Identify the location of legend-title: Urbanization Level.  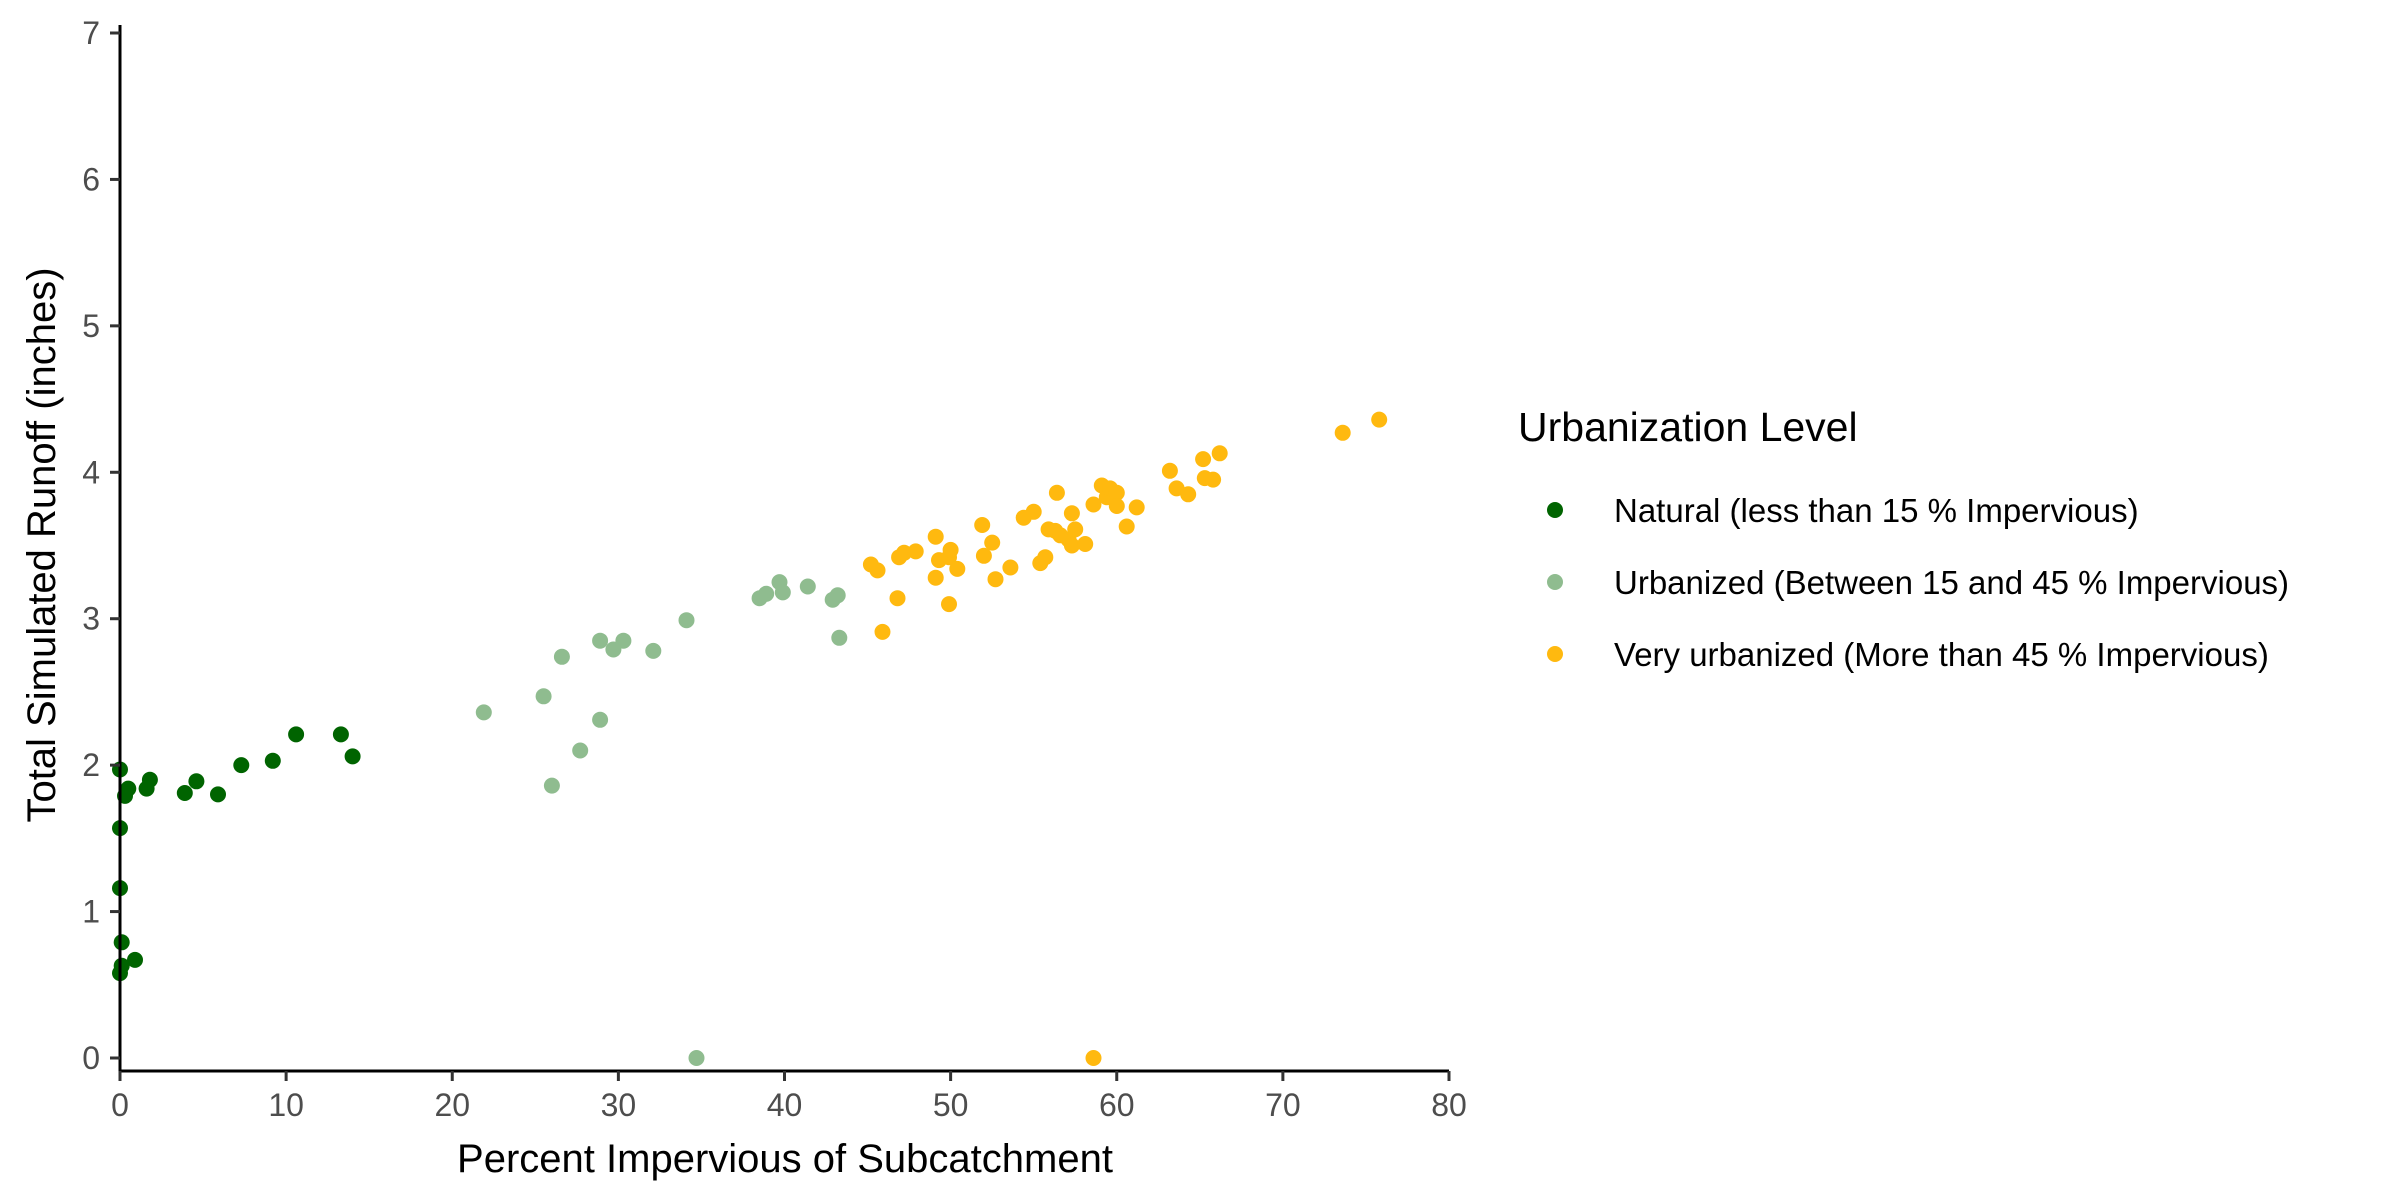
(1688, 427).